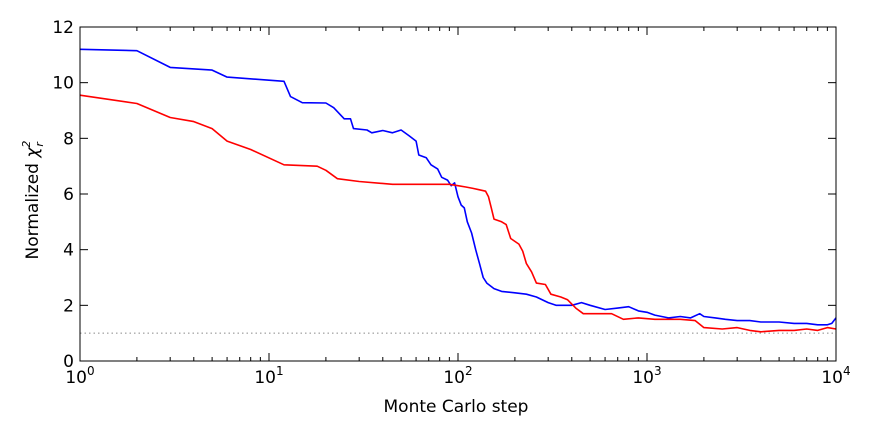  I want to click on y-axis-label: Normalized χ2r, so click(33, 200).